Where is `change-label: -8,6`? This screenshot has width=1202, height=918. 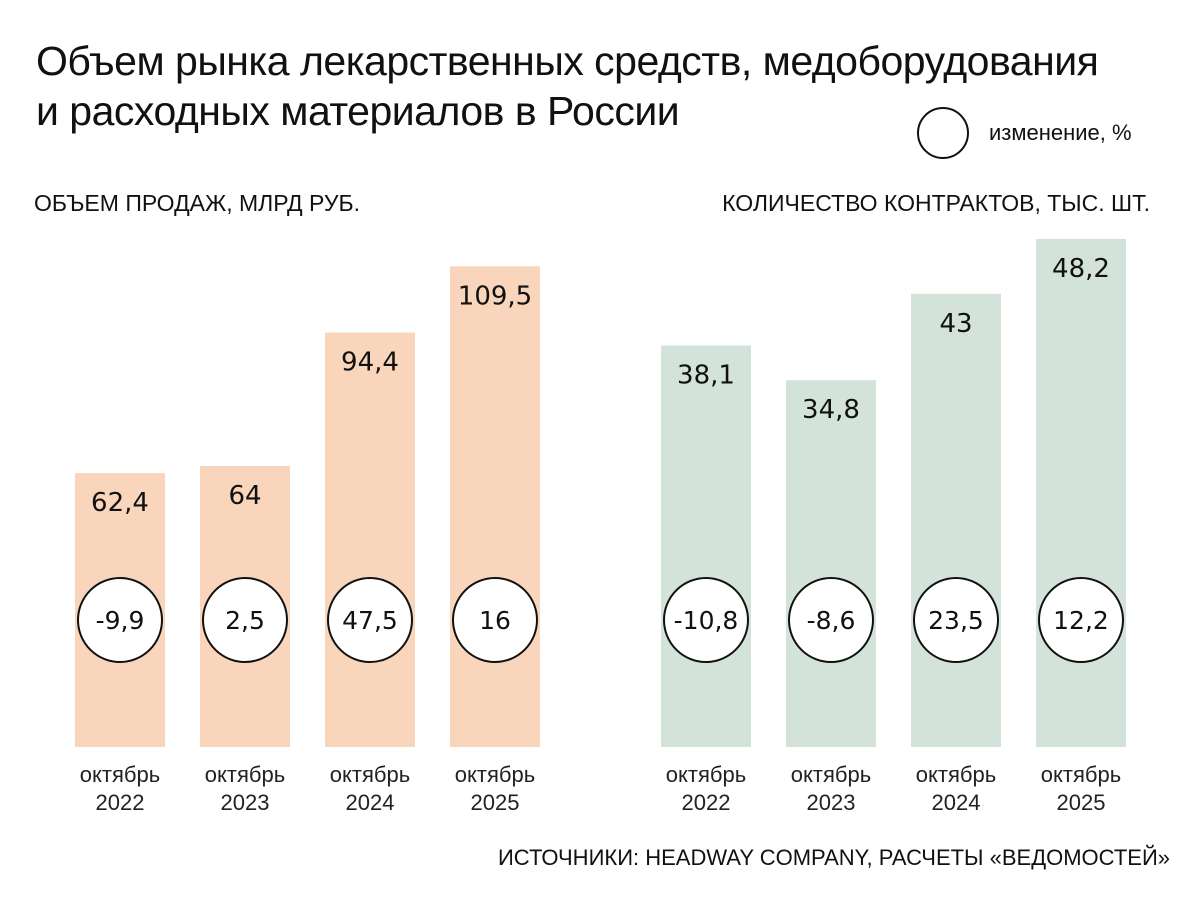
change-label: -8,6 is located at coordinates (831, 620).